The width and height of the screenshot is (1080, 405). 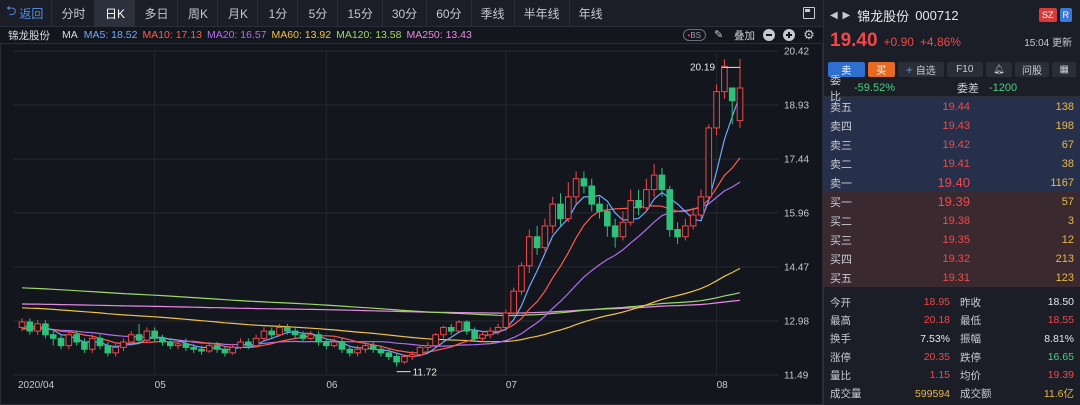 What do you see at coordinates (920, 69) in the screenshot?
I see `add-favorite-button: + 自选` at bounding box center [920, 69].